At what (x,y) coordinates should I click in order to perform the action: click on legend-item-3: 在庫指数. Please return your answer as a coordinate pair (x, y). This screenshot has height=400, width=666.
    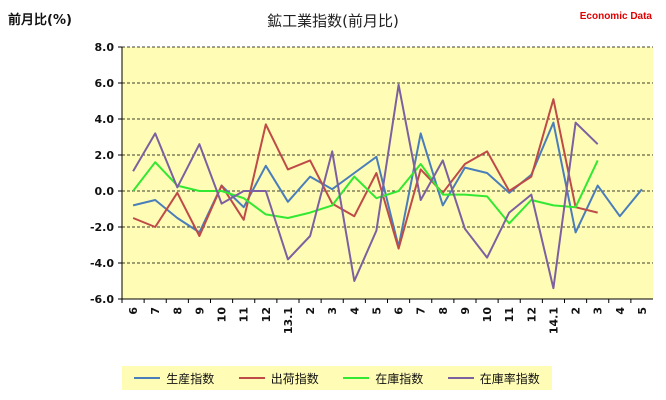
    Looking at the image, I should click on (383, 378).